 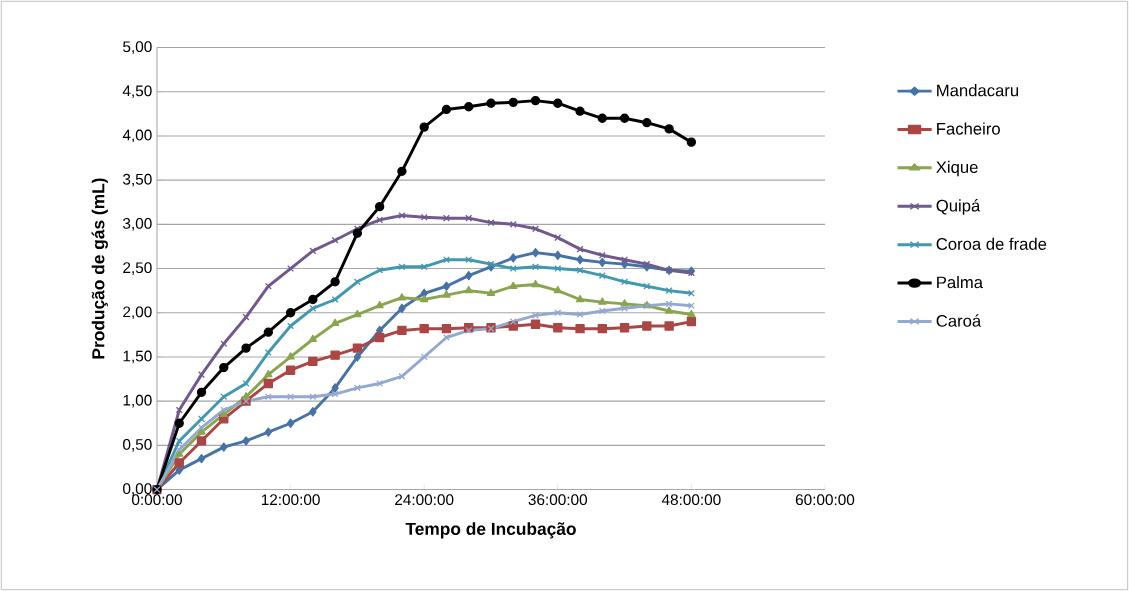 I want to click on y-tick-label: 2,00, so click(x=137, y=313).